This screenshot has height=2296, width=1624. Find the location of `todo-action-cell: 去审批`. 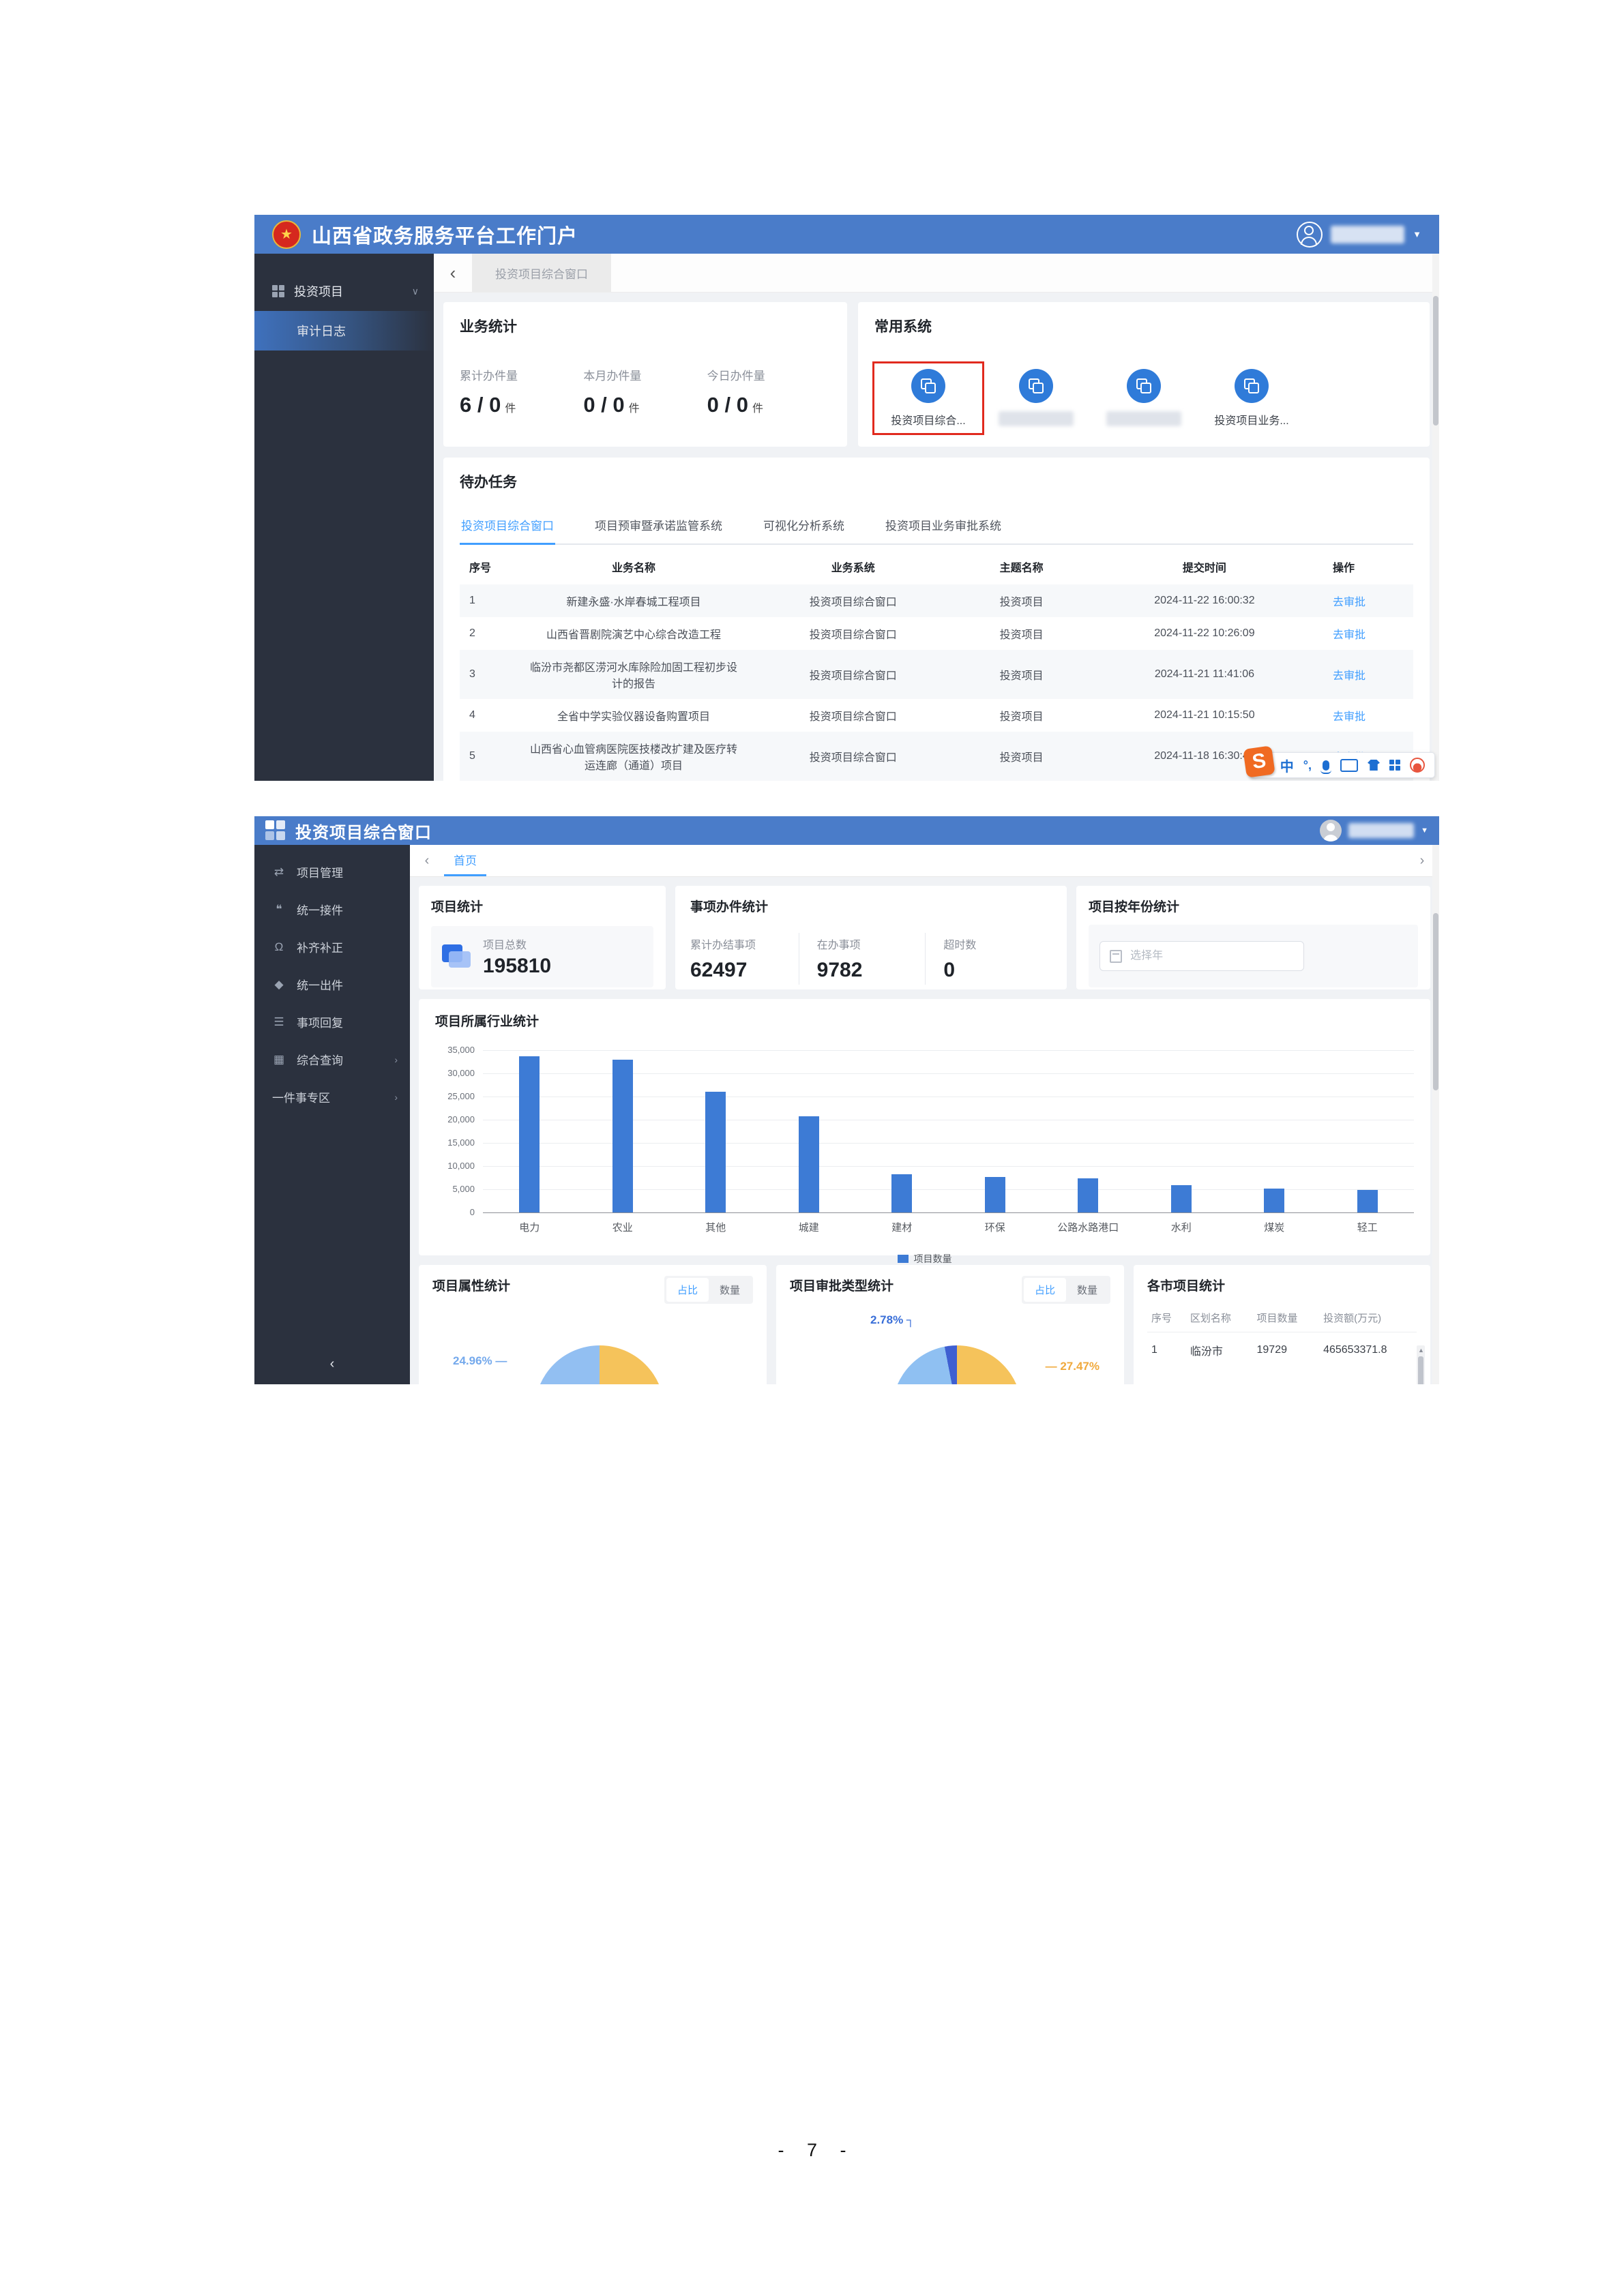

todo-action-cell: 去审批 is located at coordinates (1370, 634).